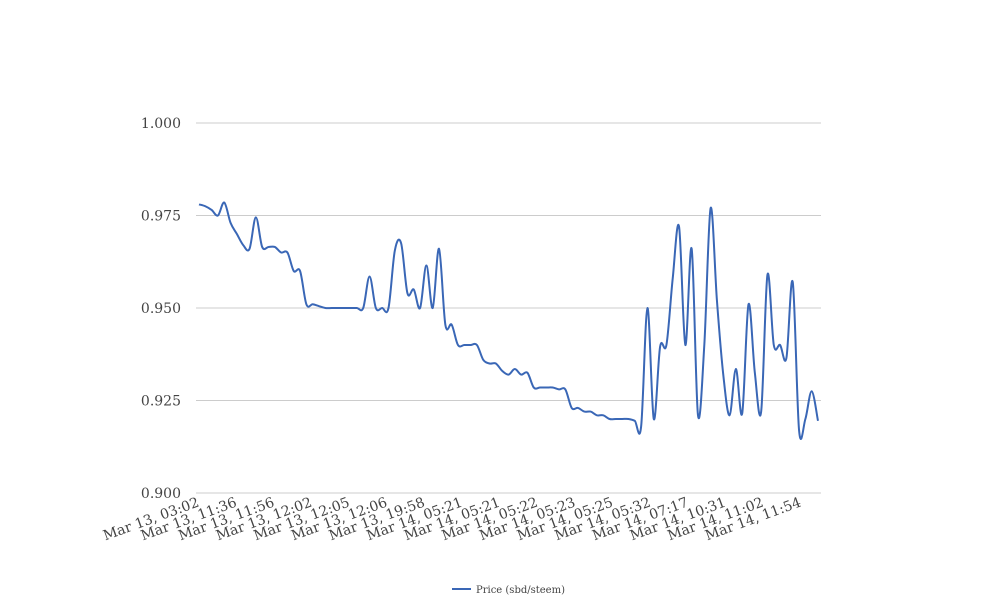 This screenshot has height=616, width=1008. Describe the element at coordinates (161, 402) in the screenshot. I see `y-tick-label: 0.925` at that location.